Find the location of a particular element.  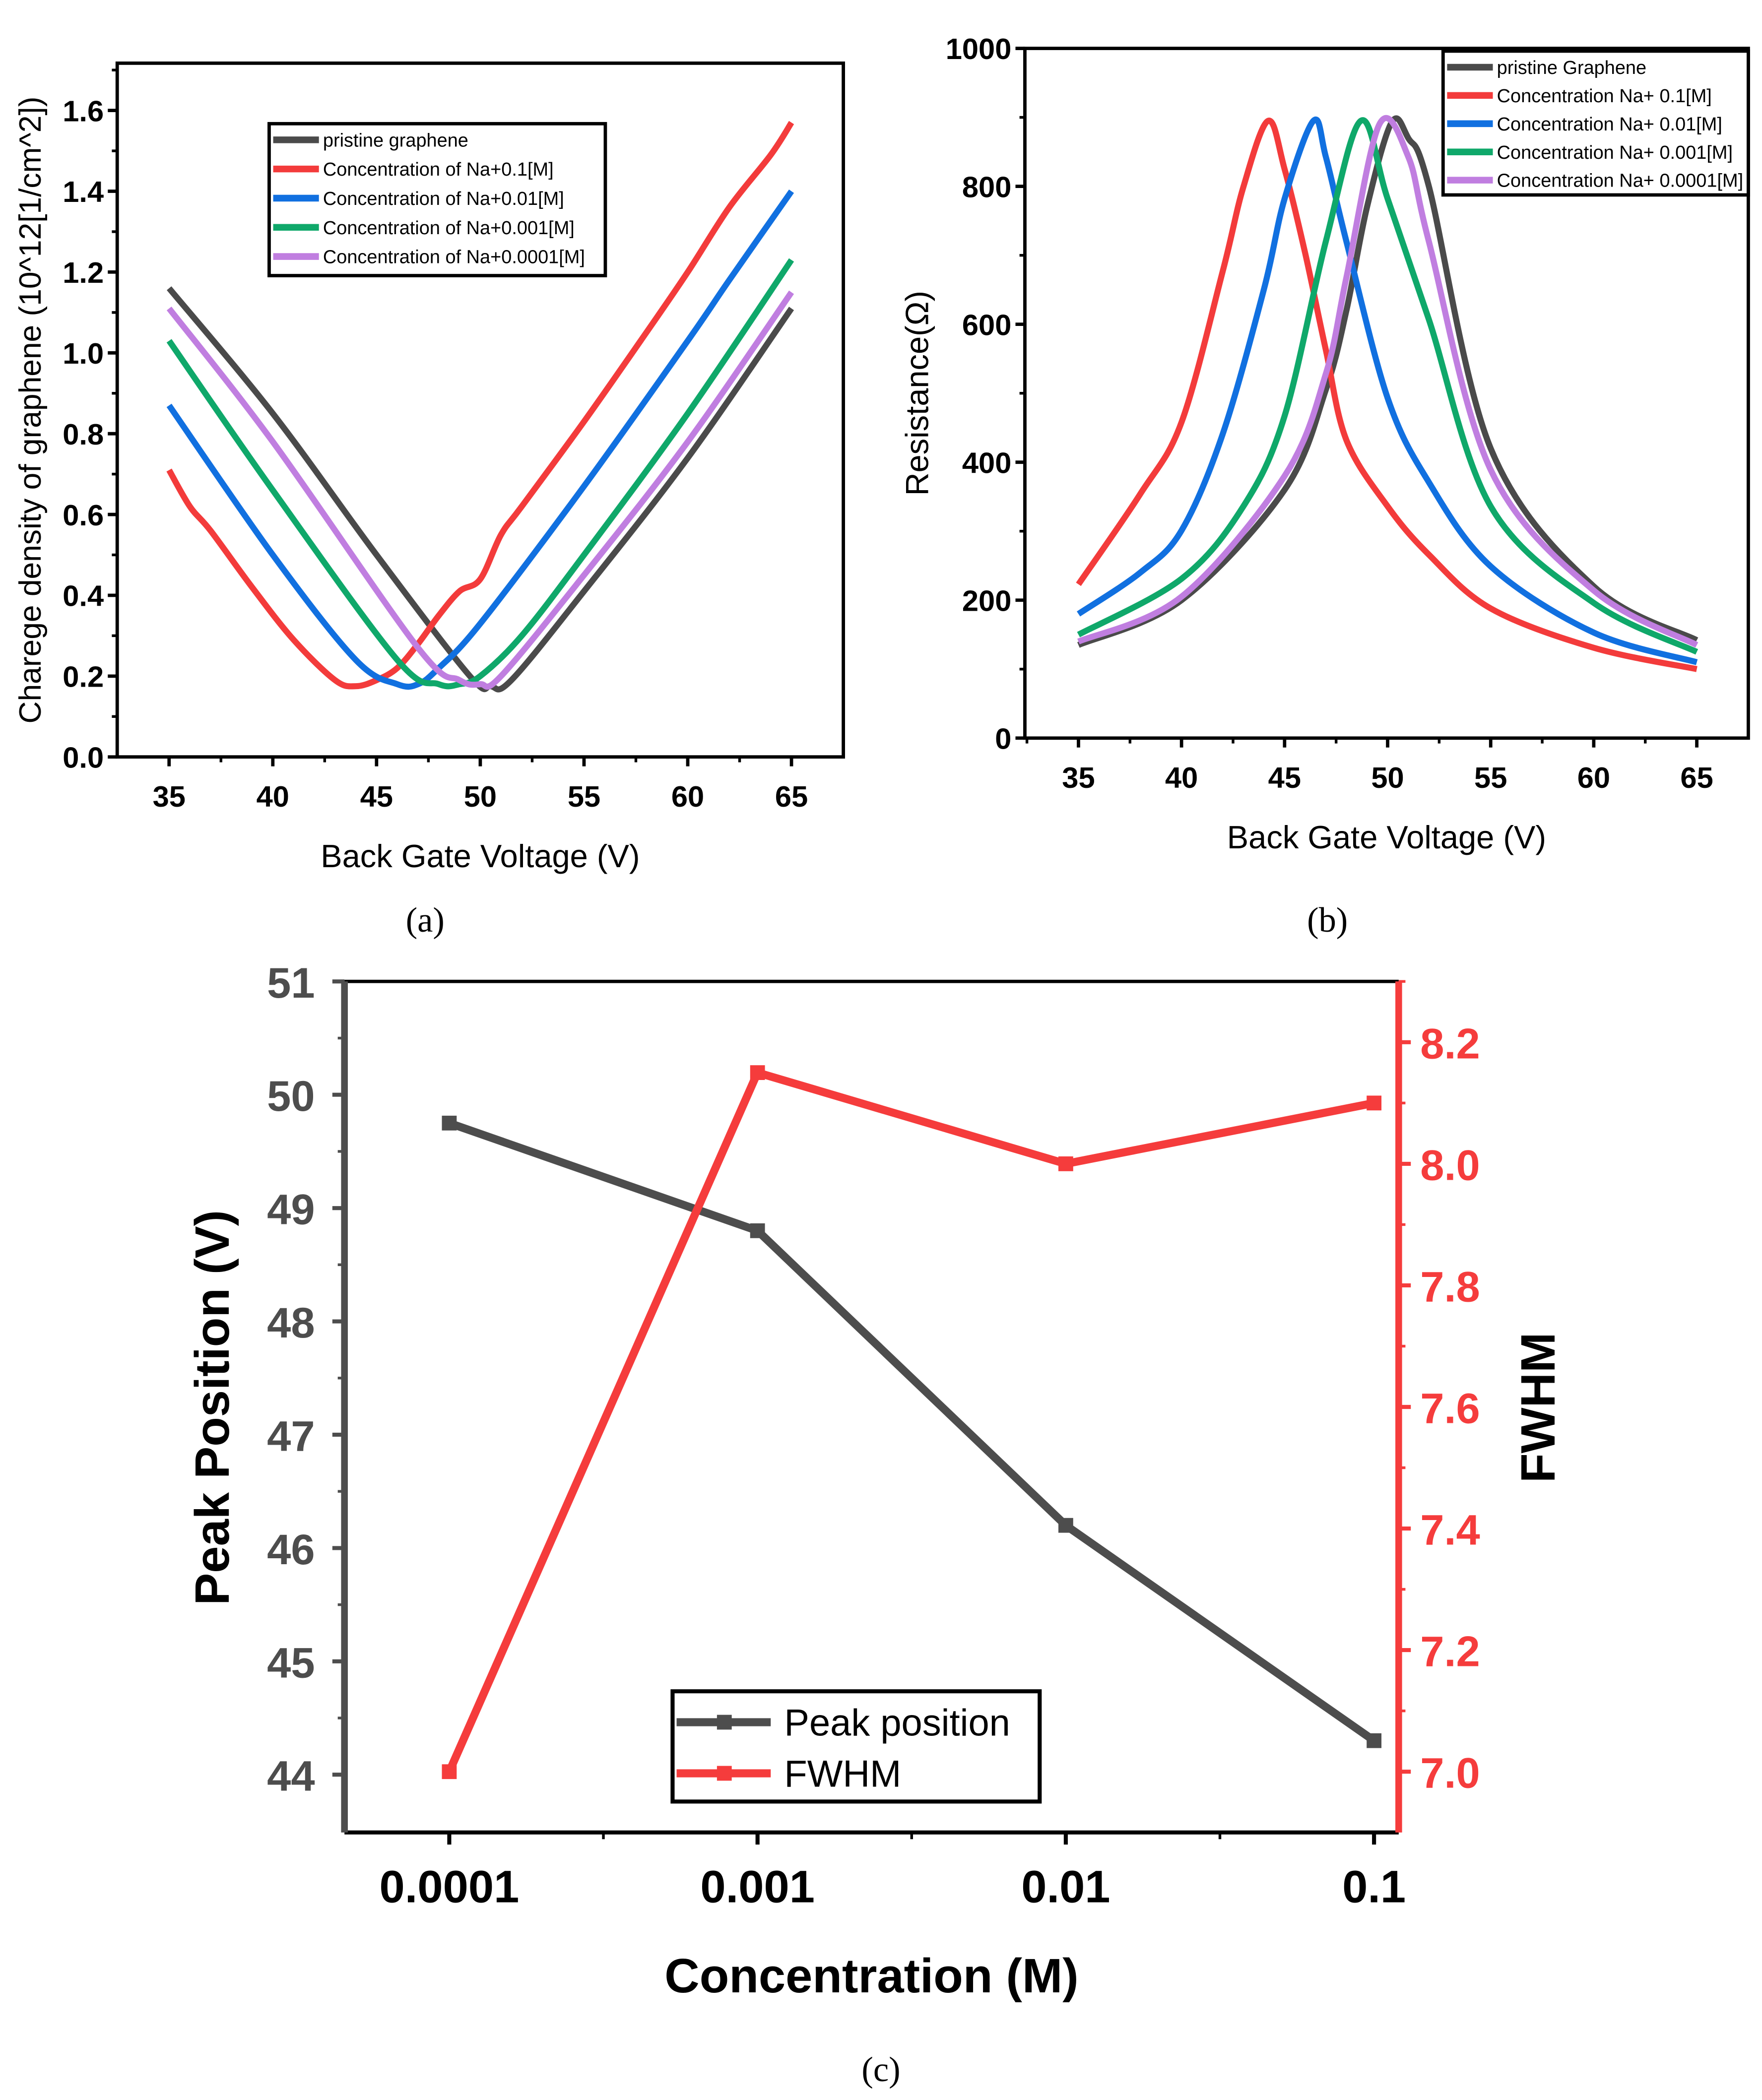

y-tick-label: 1.0 is located at coordinates (83, 353).